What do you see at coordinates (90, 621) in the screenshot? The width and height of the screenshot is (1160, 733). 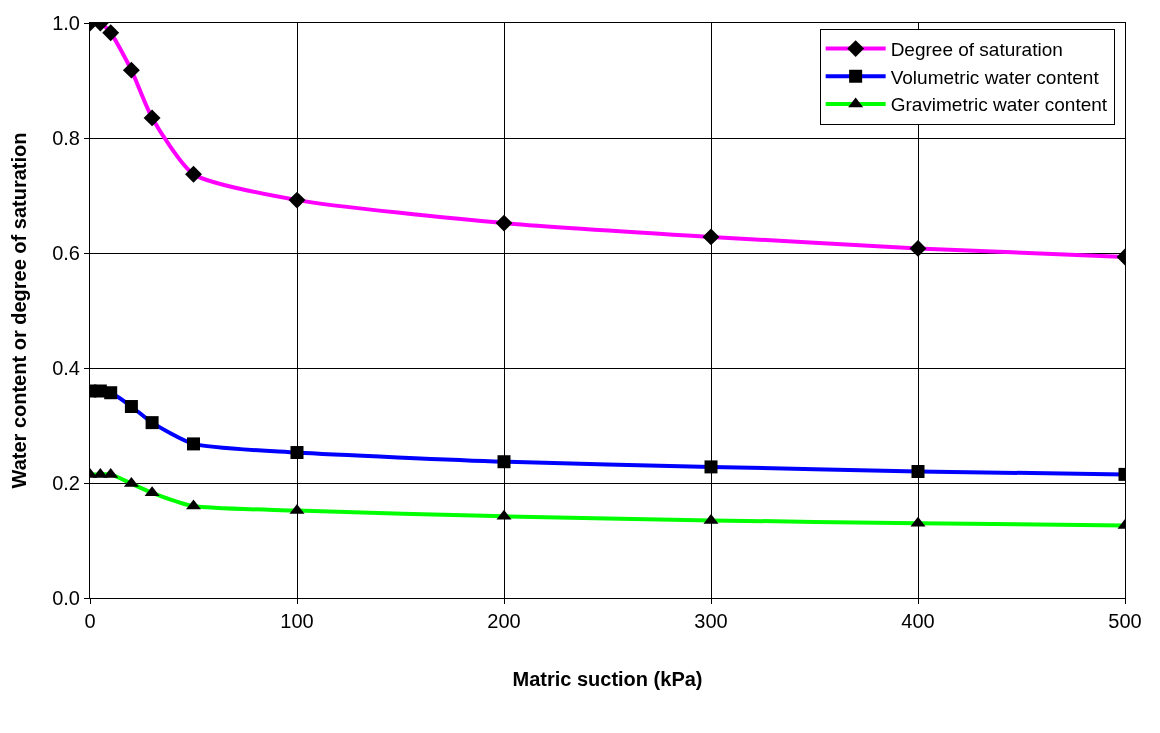 I see `x-tick-label: 0` at bounding box center [90, 621].